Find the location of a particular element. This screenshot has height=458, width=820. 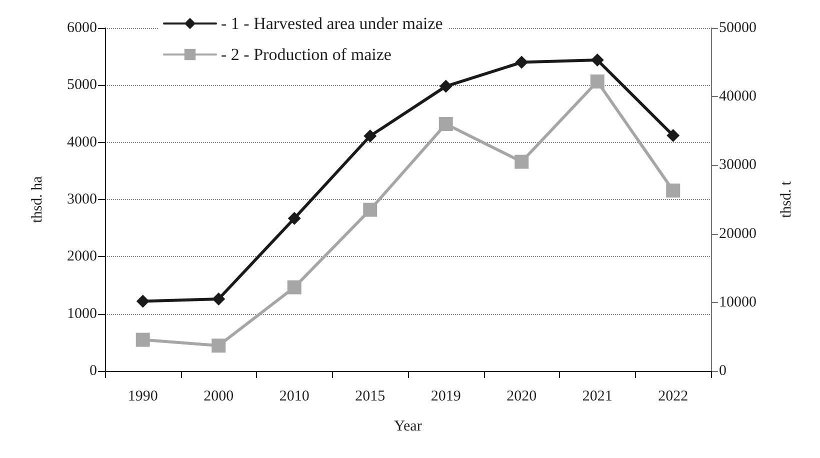

legend-label: - 1 - Harvested area under maize is located at coordinates (332, 23).